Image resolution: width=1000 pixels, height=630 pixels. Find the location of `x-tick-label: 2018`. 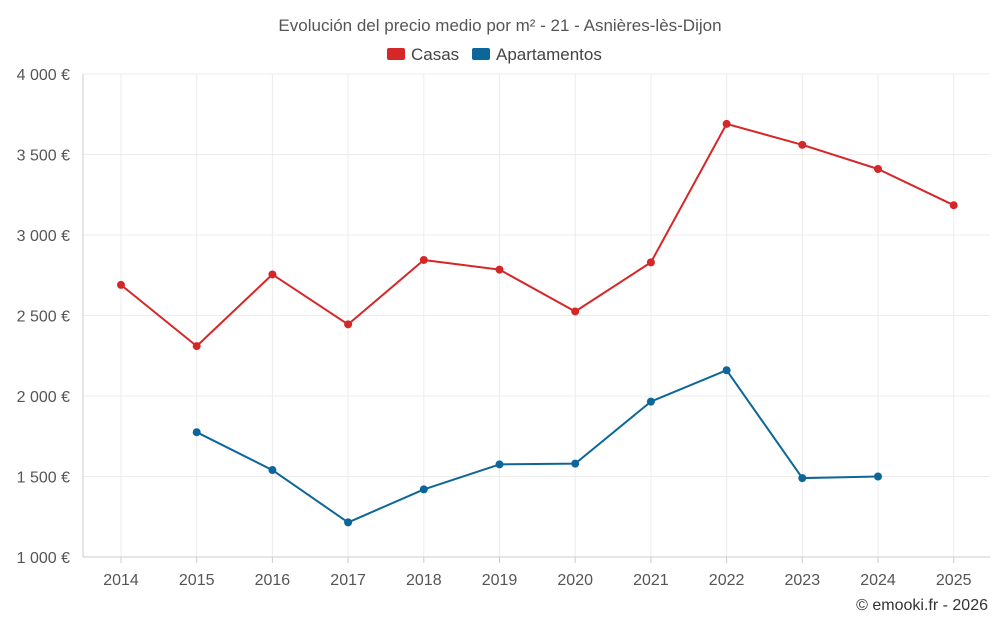

x-tick-label: 2018 is located at coordinates (424, 580).